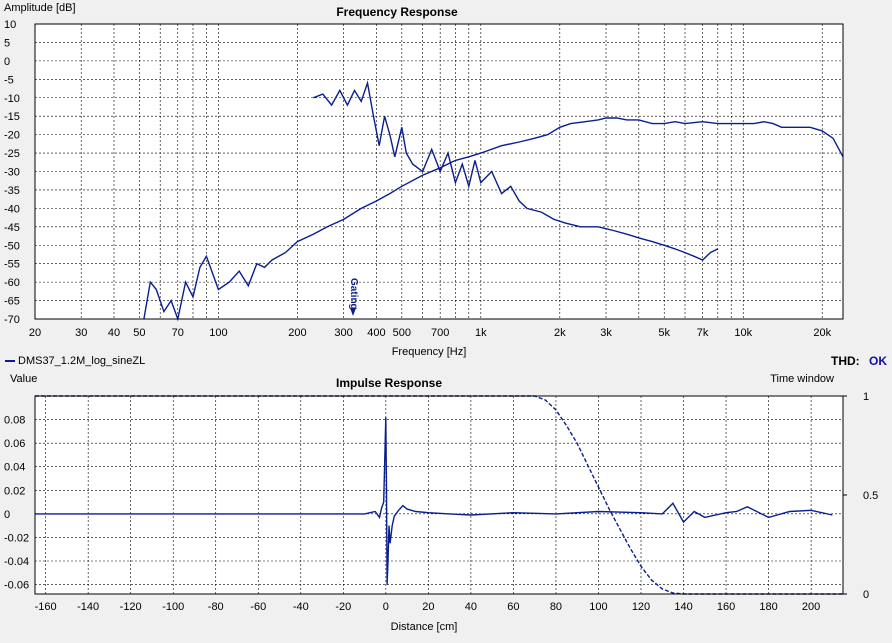  What do you see at coordinates (726, 607) in the screenshot?
I see `ir-x-tick-label: 160` at bounding box center [726, 607].